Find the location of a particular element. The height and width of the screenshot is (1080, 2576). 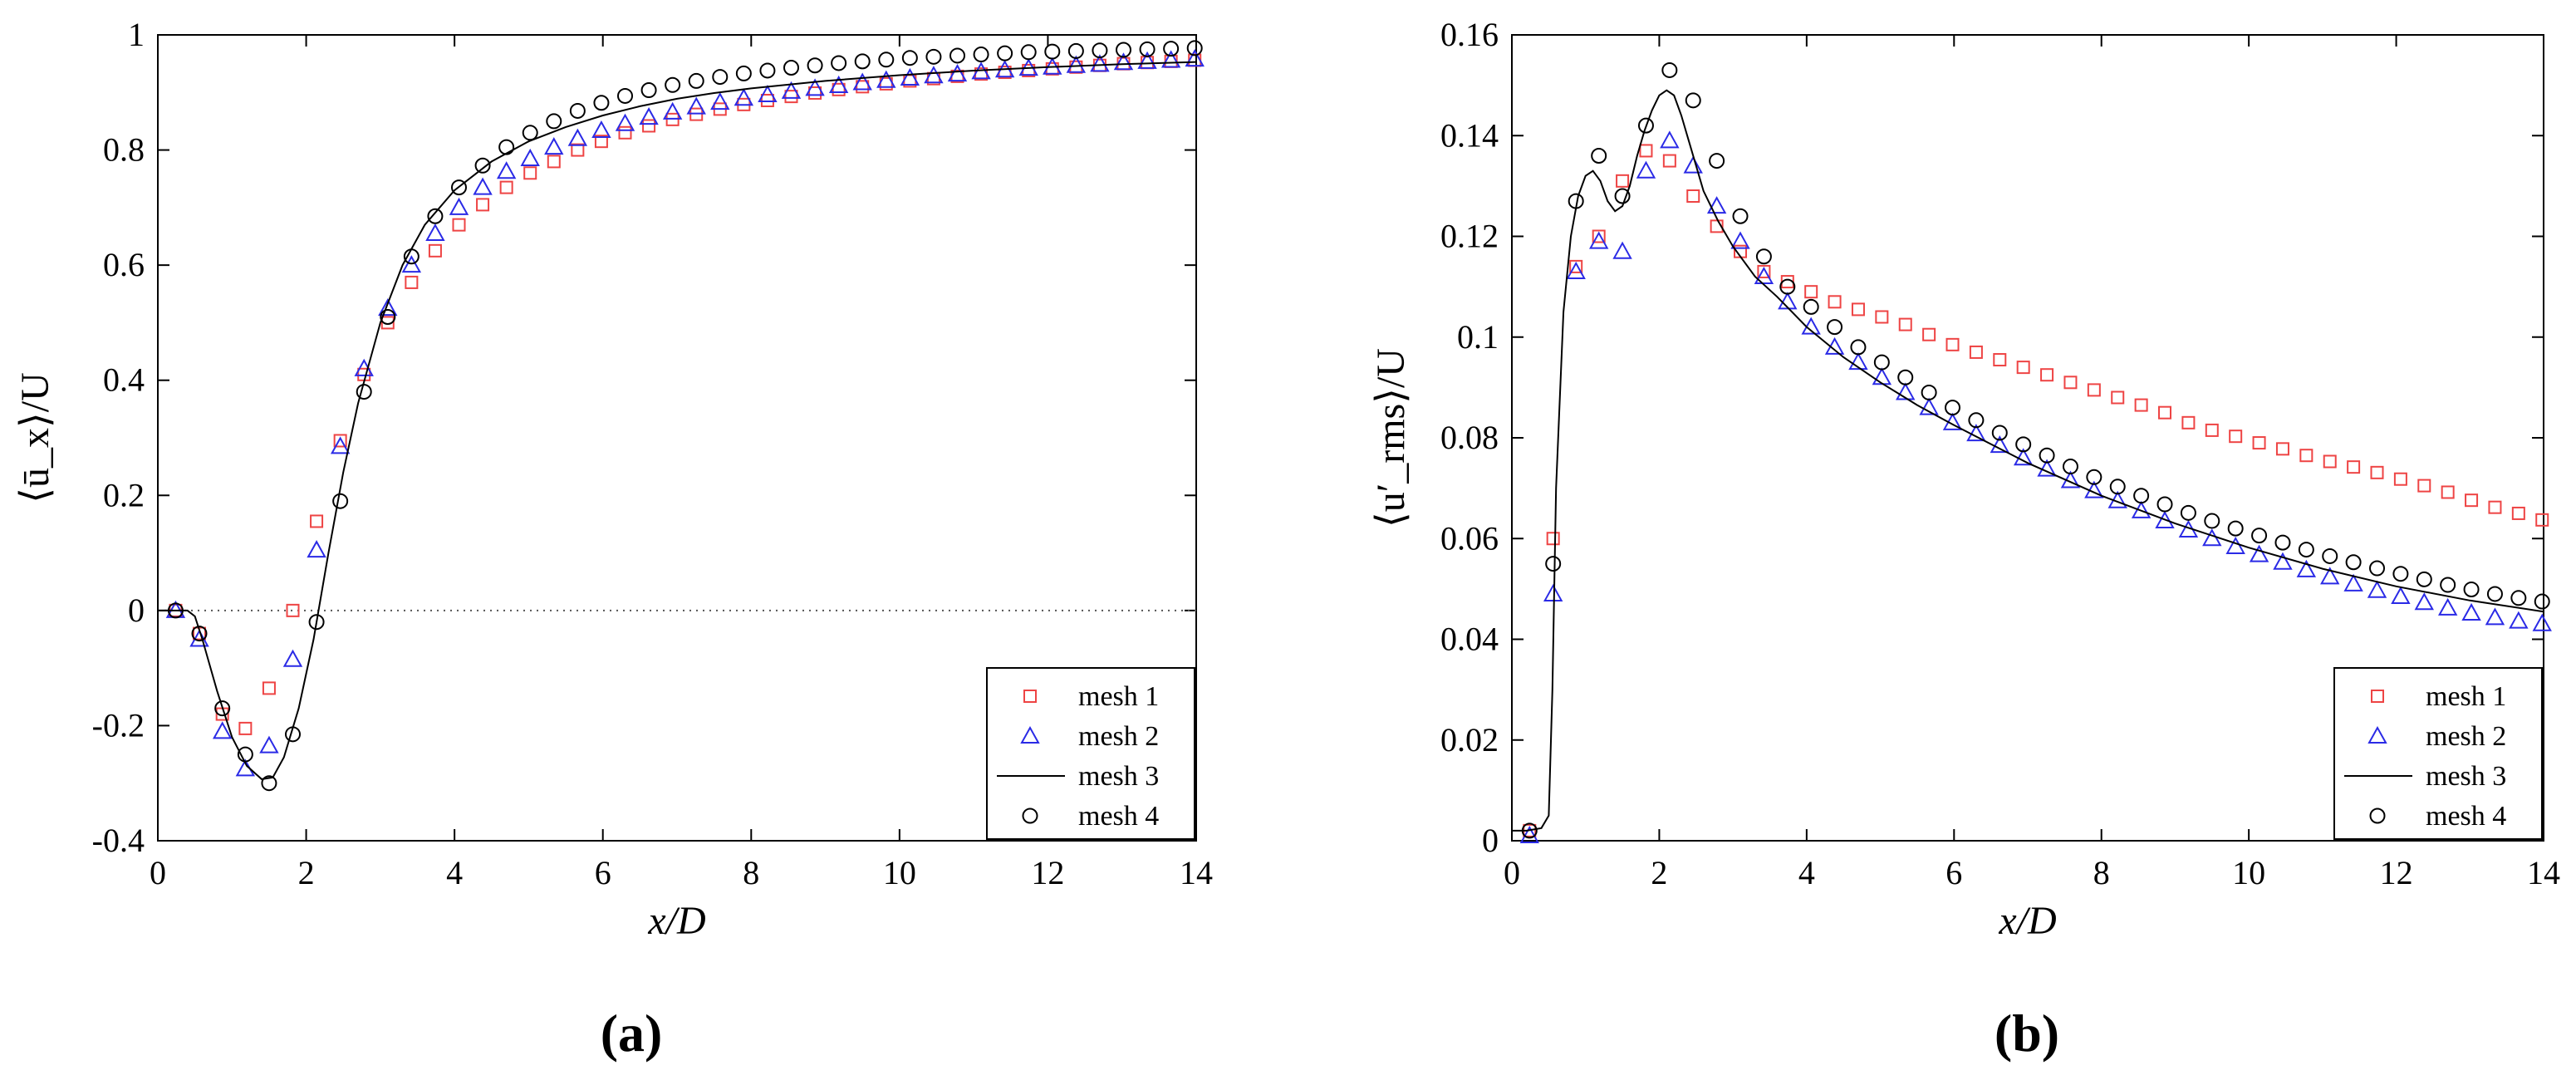

x-axis-label-a: x/D is located at coordinates (676, 921).